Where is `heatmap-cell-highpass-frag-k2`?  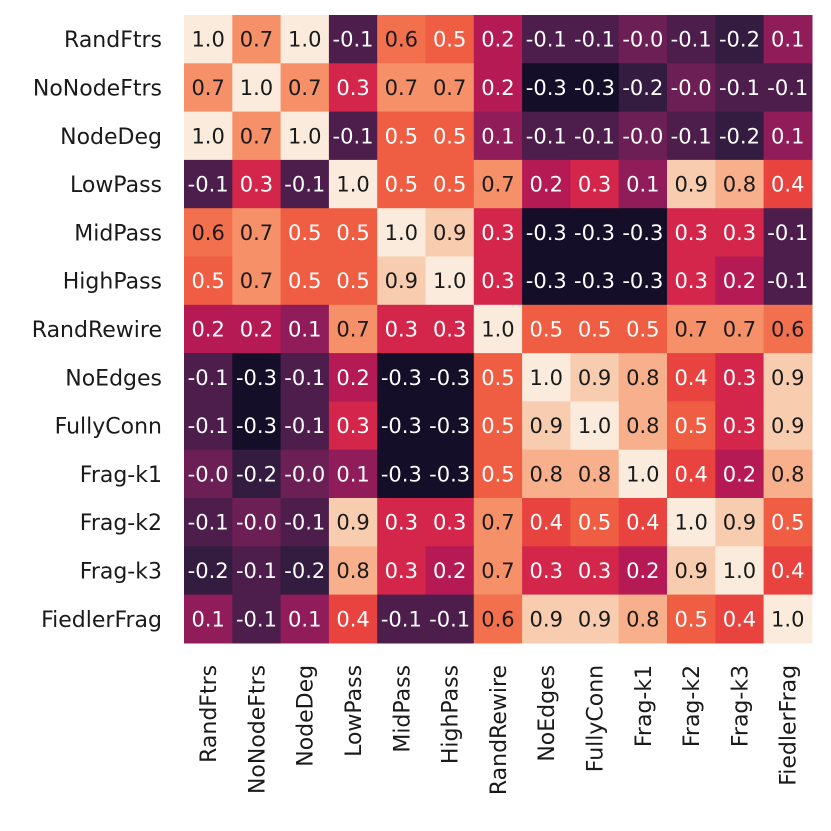 heatmap-cell-highpass-frag-k2 is located at coordinates (691, 281).